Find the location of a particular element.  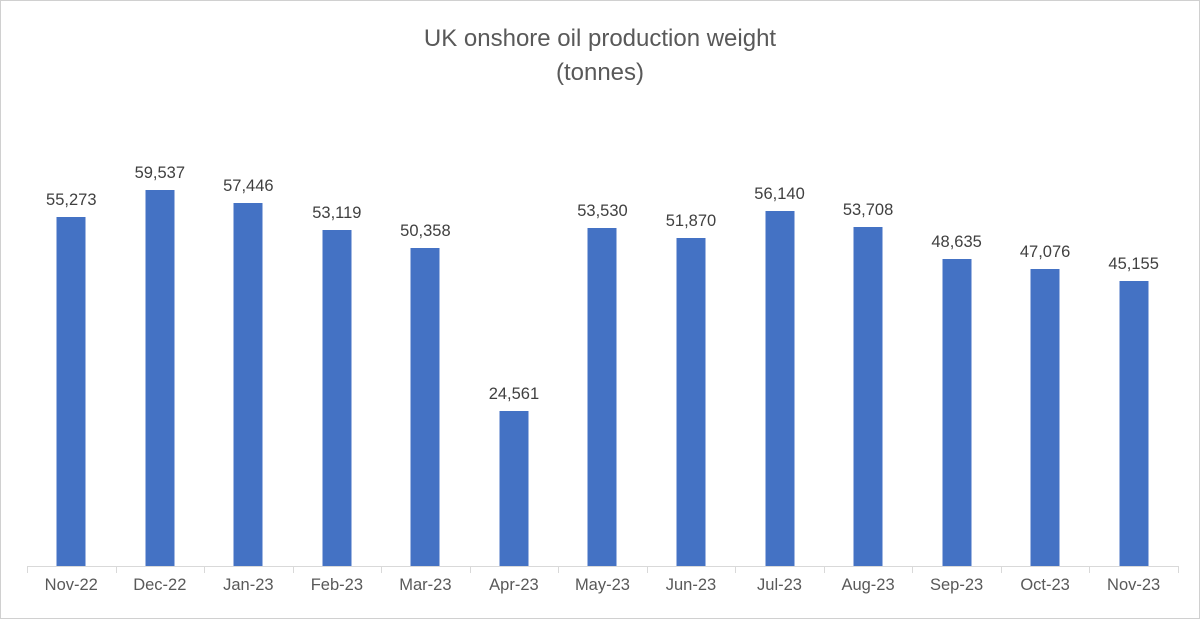

data-label: 24,561 is located at coordinates (514, 394).